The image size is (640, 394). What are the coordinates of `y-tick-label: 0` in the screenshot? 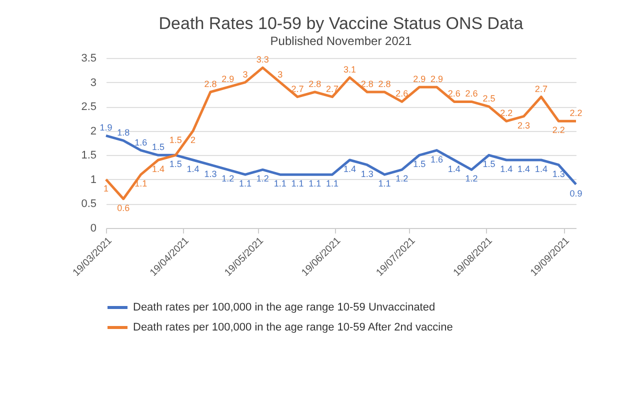 It's located at (93, 228).